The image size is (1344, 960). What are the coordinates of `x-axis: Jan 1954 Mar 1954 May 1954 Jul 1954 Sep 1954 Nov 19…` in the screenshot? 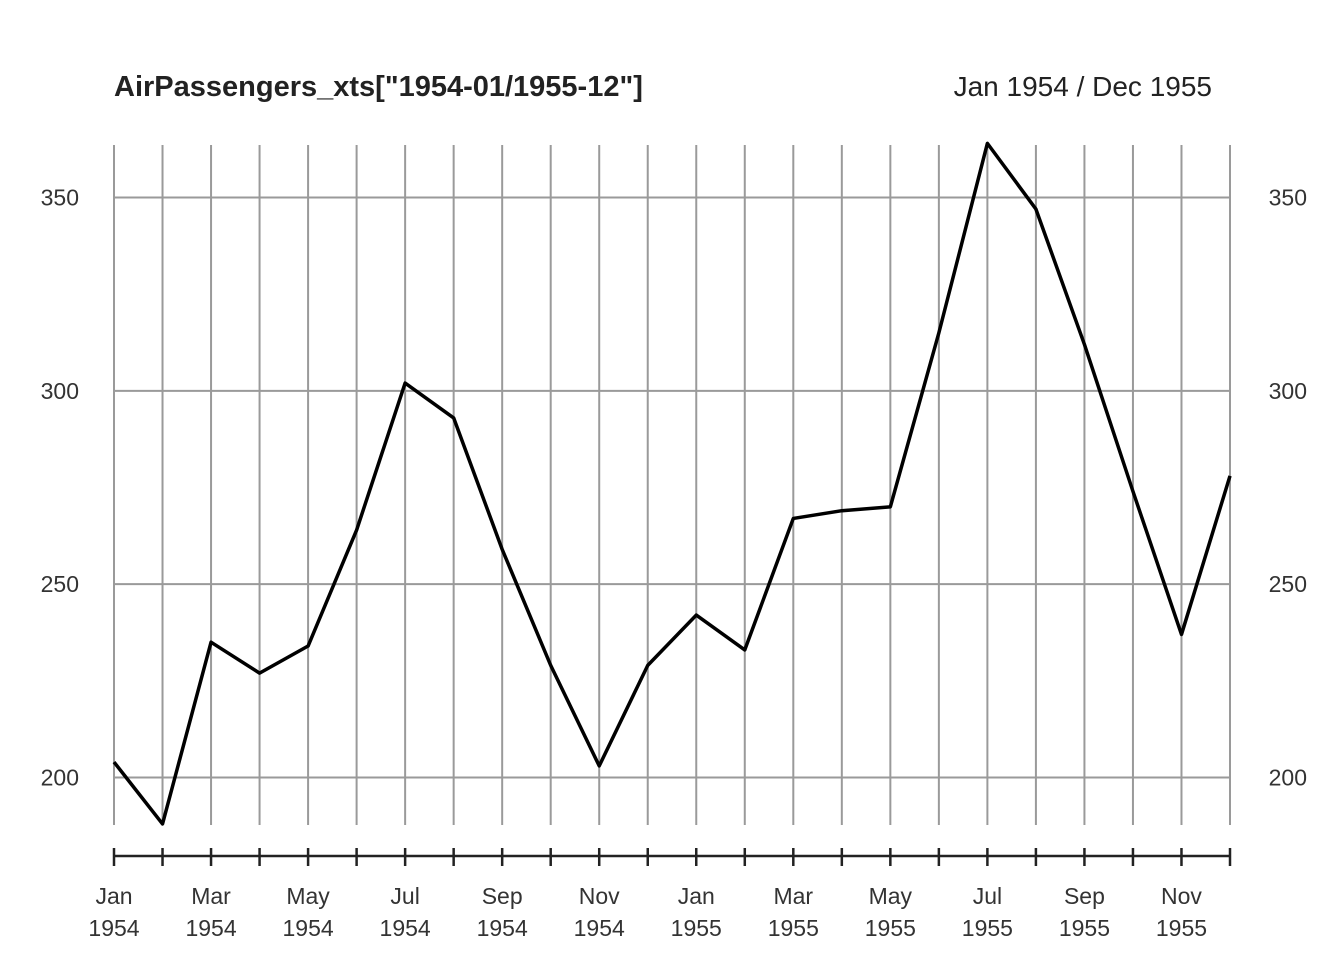 It's located at (660, 894).